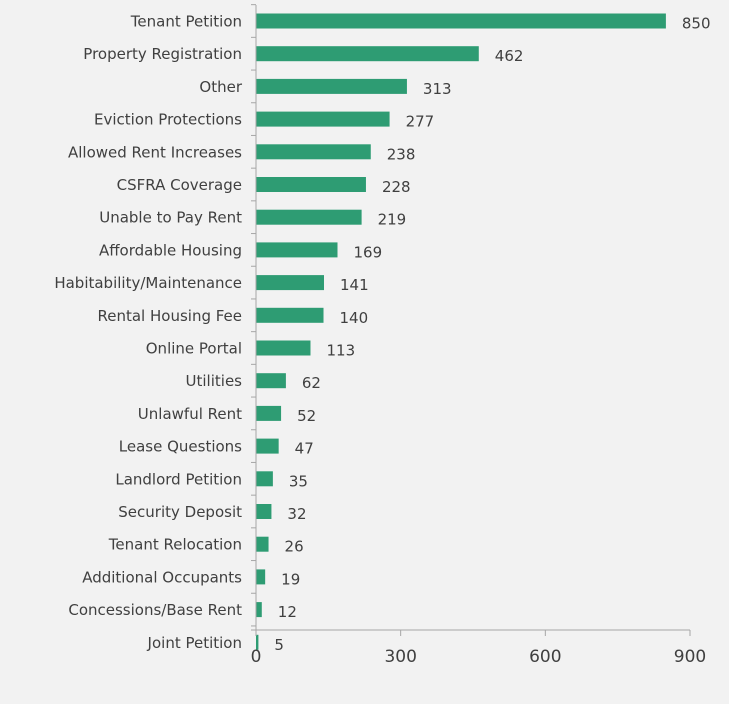 This screenshot has height=704, width=729. What do you see at coordinates (696, 24) in the screenshot?
I see `data-label: 850` at bounding box center [696, 24].